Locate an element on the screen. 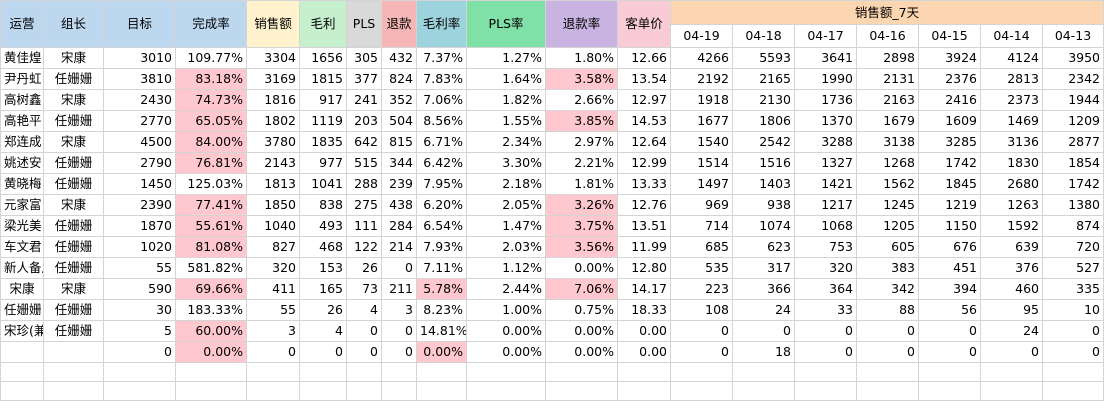  cell-pls: 241 is located at coordinates (364, 100).